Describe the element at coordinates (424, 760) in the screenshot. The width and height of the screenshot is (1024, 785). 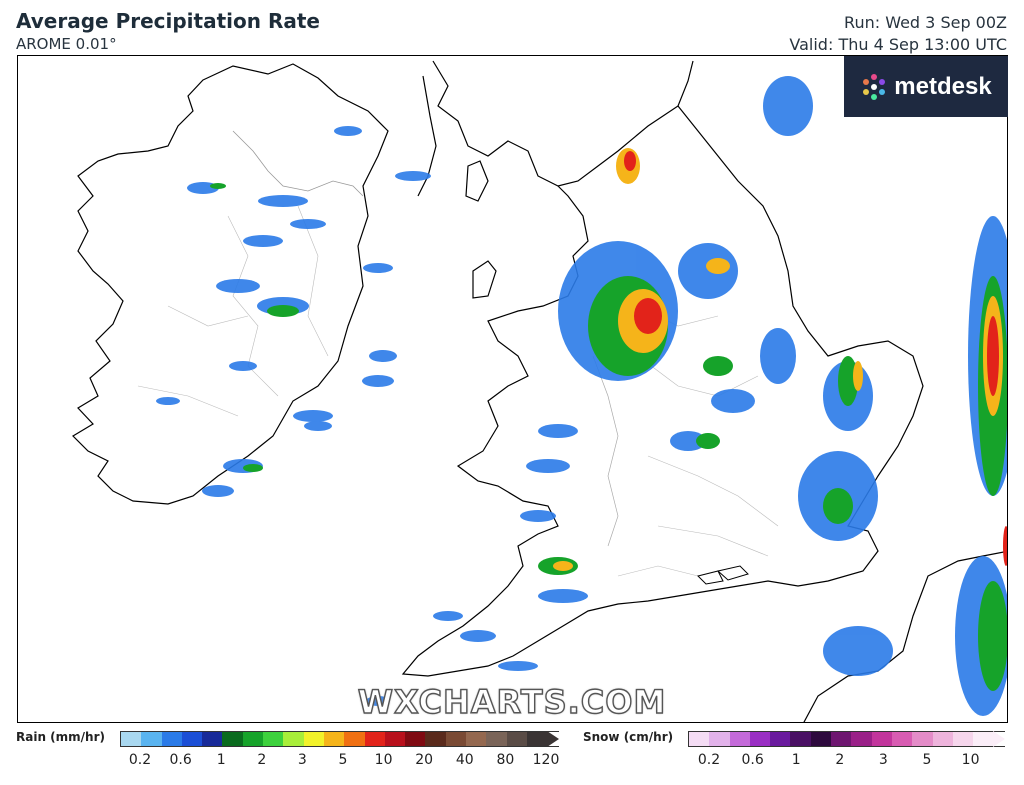
I see `legend-tick: 20` at that location.